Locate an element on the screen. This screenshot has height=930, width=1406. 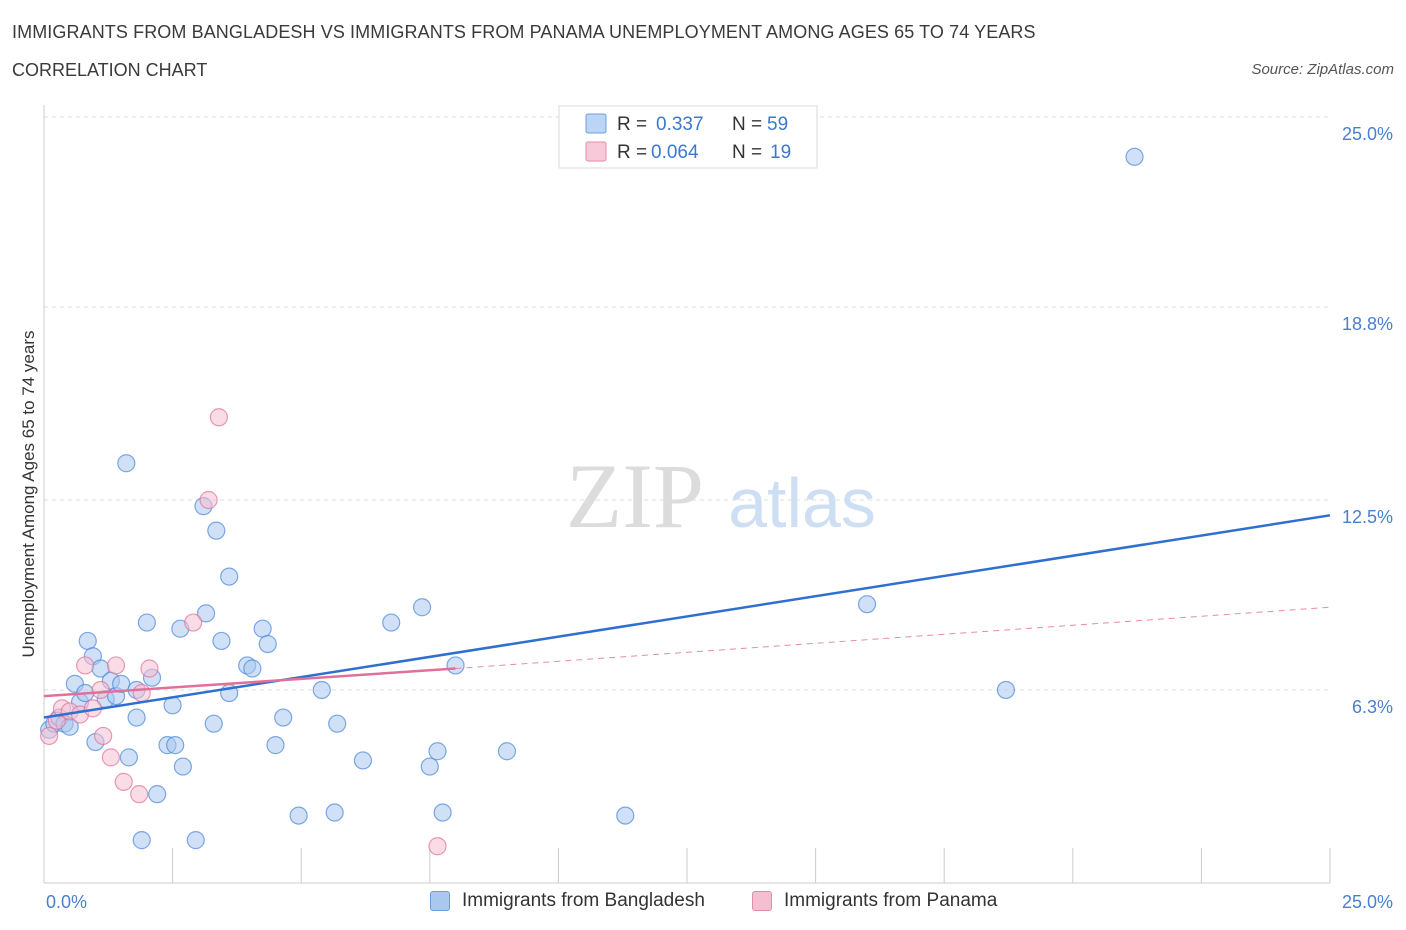
stats-box: R = 0.337 N = 59 R = 0.064 N = 19 is located at coordinates (688, 137).